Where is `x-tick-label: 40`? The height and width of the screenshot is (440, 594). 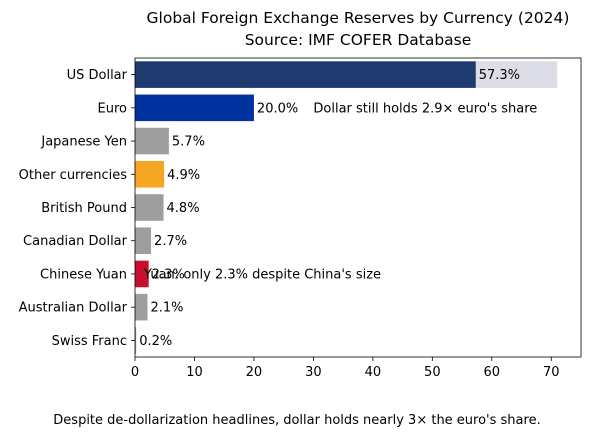
x-tick-label: 40 is located at coordinates (373, 372).